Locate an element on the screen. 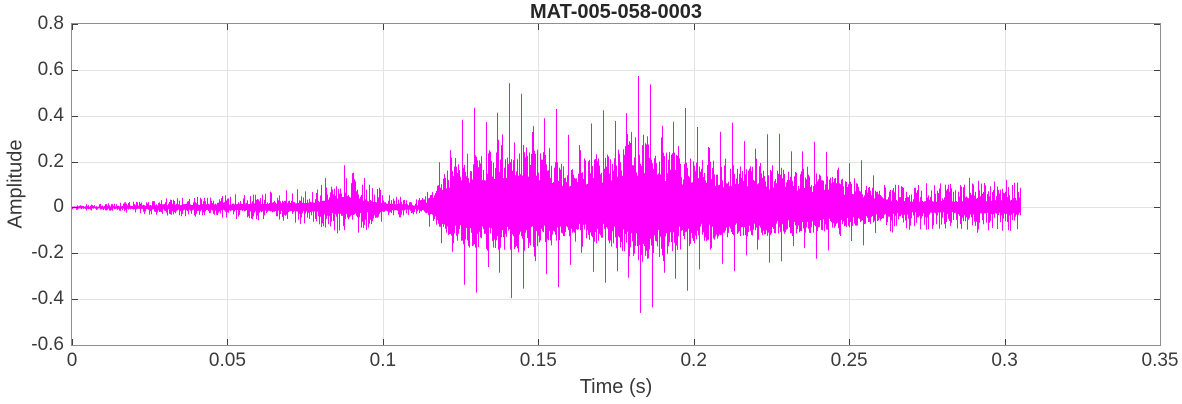 Image resolution: width=1182 pixels, height=404 pixels. chart-title: MAT-005-058-0003 is located at coordinates (616, 12).